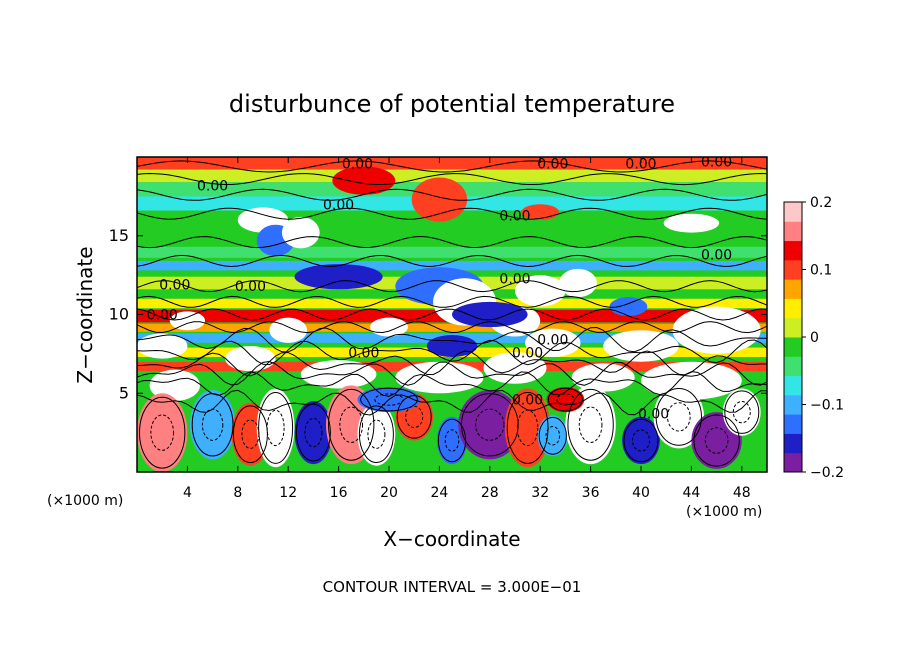 The height and width of the screenshot is (654, 904). I want to click on x-tick-label: 32, so click(540, 493).